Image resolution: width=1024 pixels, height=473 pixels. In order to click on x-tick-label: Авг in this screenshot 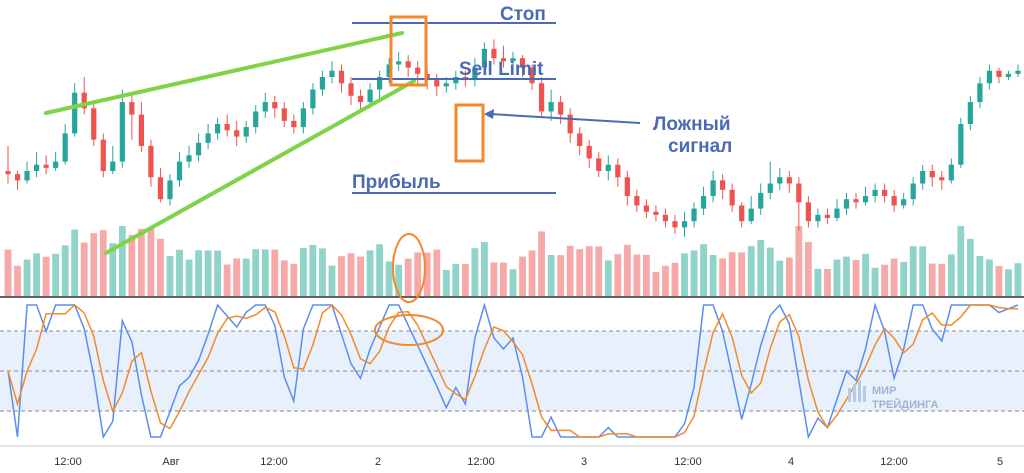, I will do `click(170, 462)`.